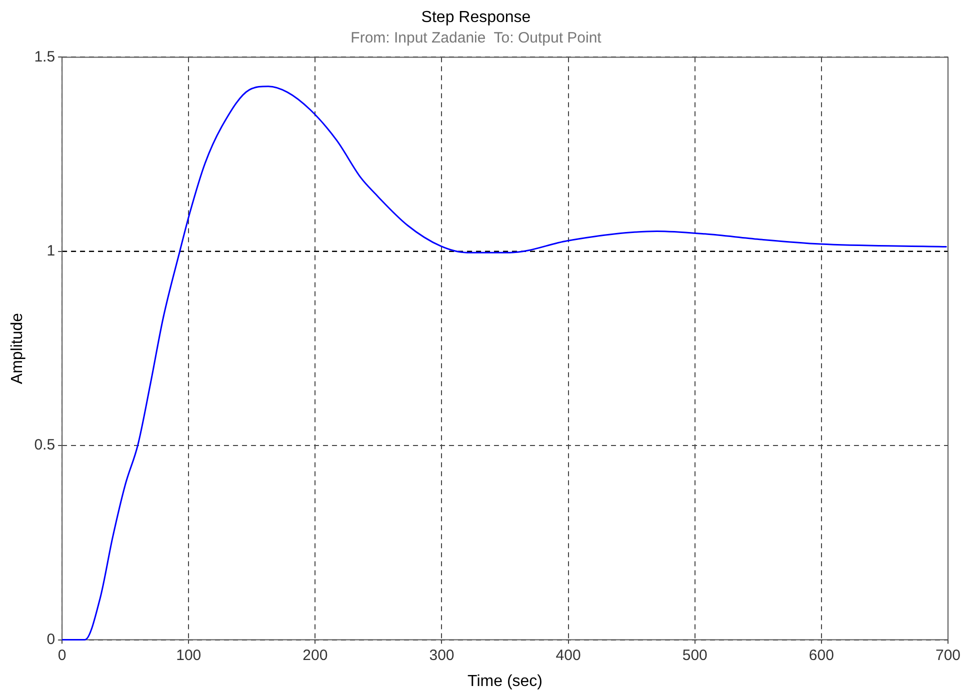  Describe the element at coordinates (62, 655) in the screenshot. I see `x-tick-label: 0` at that location.